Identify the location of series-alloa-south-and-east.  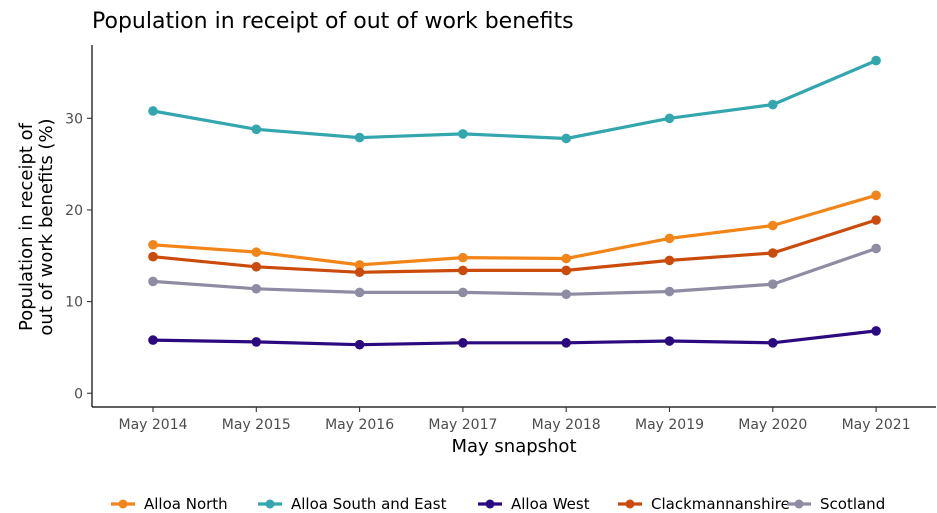
(514, 99).